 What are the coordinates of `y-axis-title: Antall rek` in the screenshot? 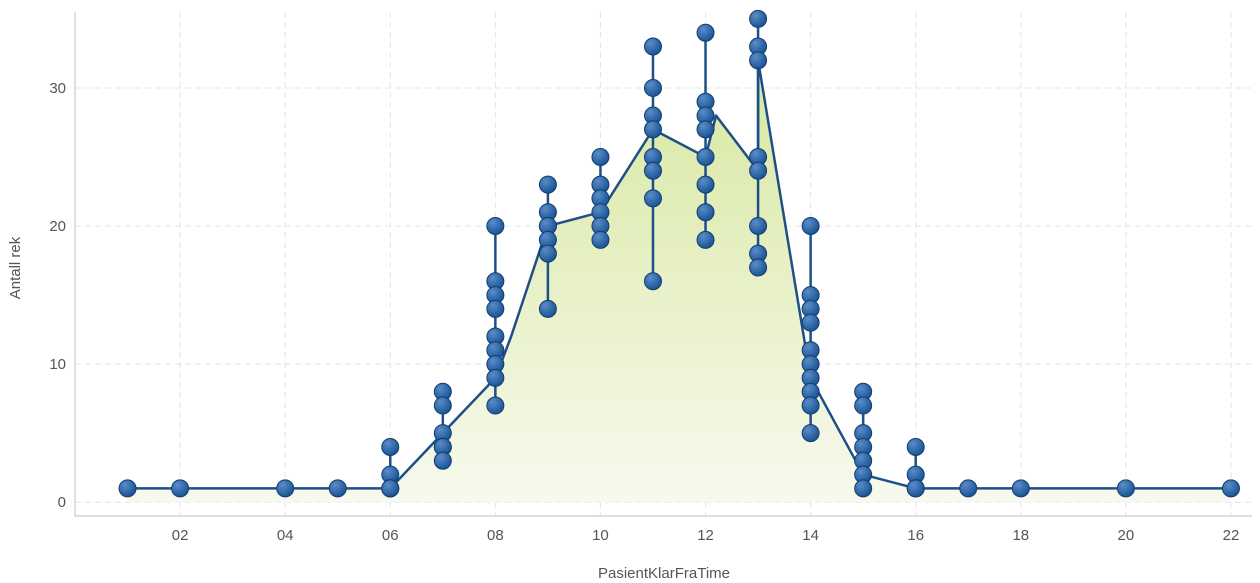 It's located at (15, 267).